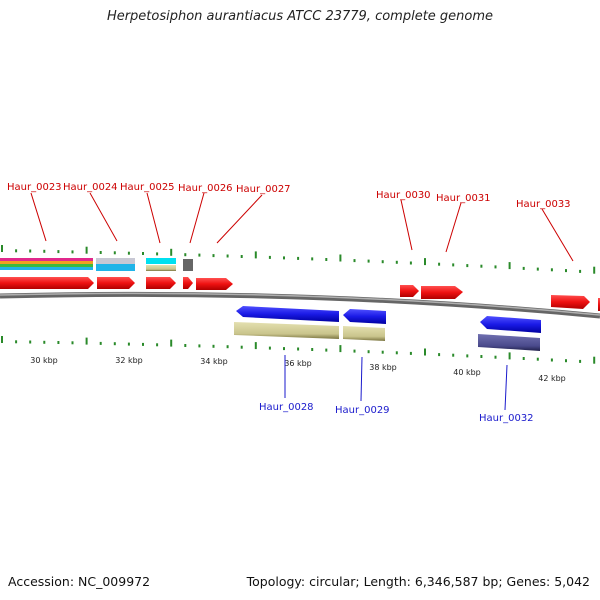  What do you see at coordinates (387, 336) in the screenshot?
I see `reverse-tracks` at bounding box center [387, 336].